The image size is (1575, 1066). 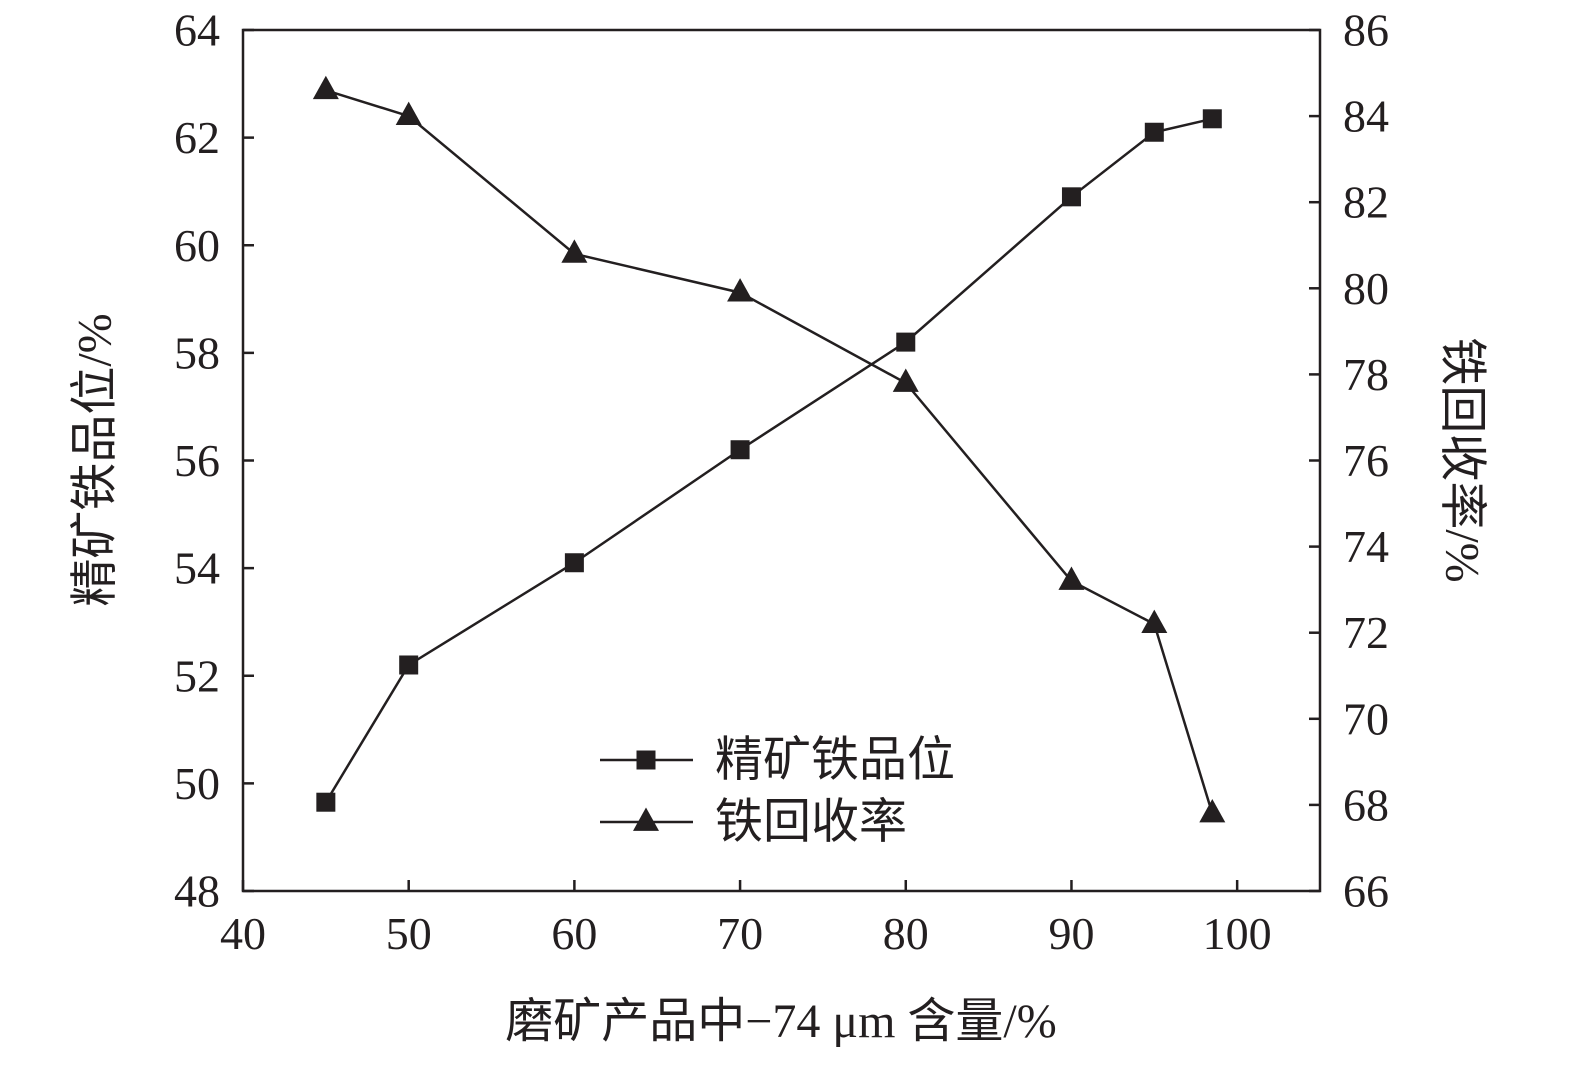 What do you see at coordinates (197, 568) in the screenshot?
I see `y-left-tick-label: 54` at bounding box center [197, 568].